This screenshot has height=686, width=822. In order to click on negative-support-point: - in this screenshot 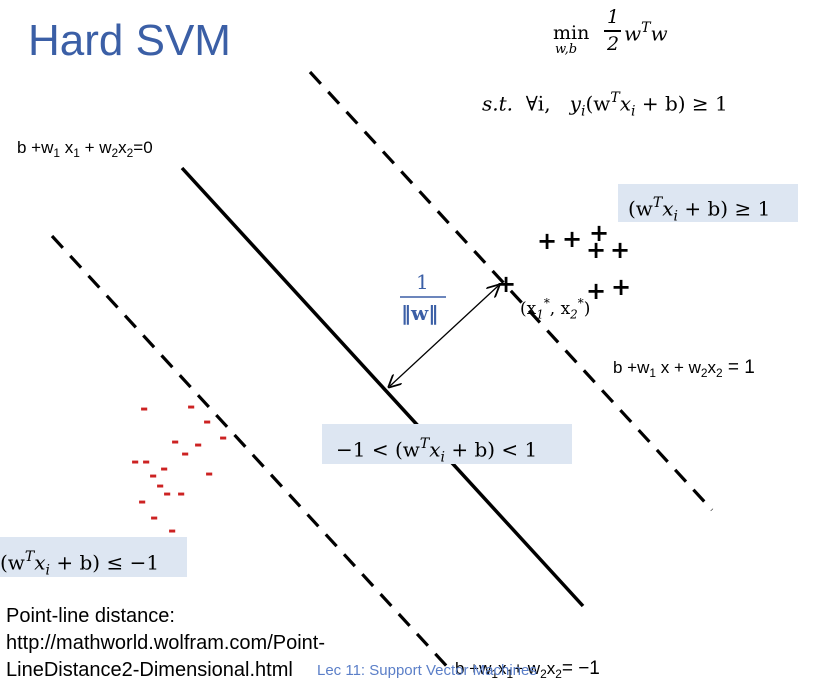, I will do `click(207, 421)`.